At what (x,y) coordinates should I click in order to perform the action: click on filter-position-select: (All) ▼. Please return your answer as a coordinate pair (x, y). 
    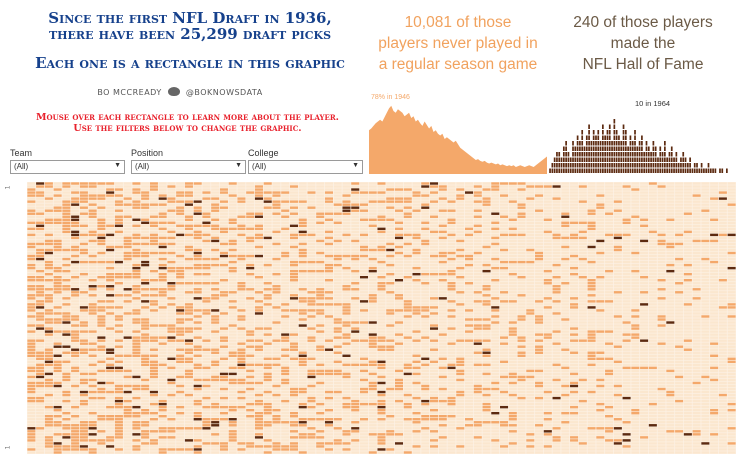
    Looking at the image, I should click on (188, 167).